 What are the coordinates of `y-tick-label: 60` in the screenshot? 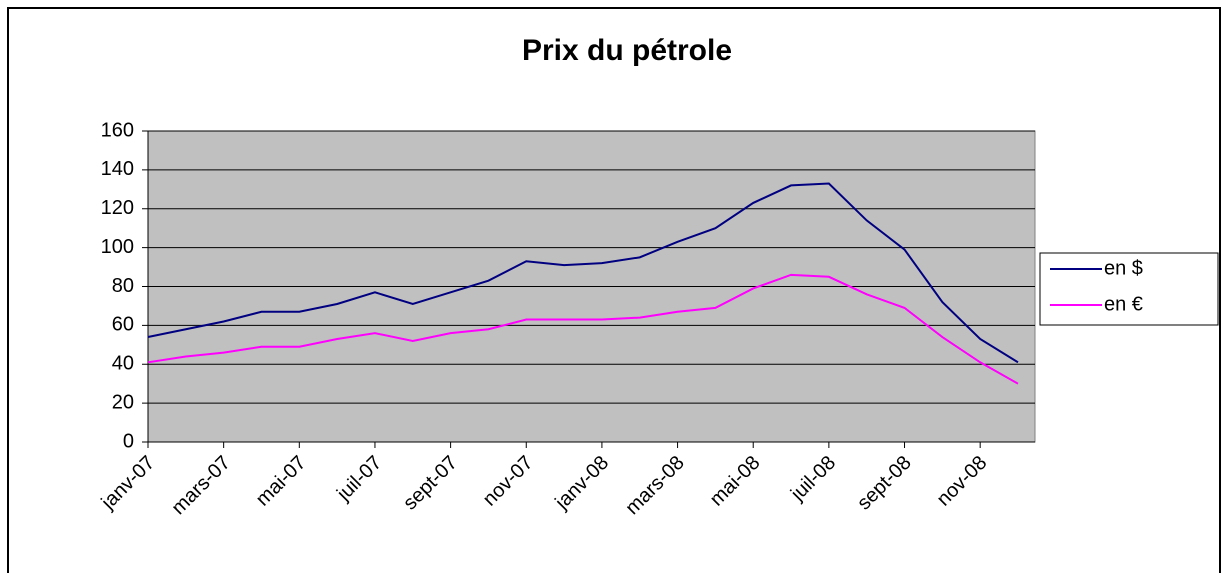 It's located at (123, 325).